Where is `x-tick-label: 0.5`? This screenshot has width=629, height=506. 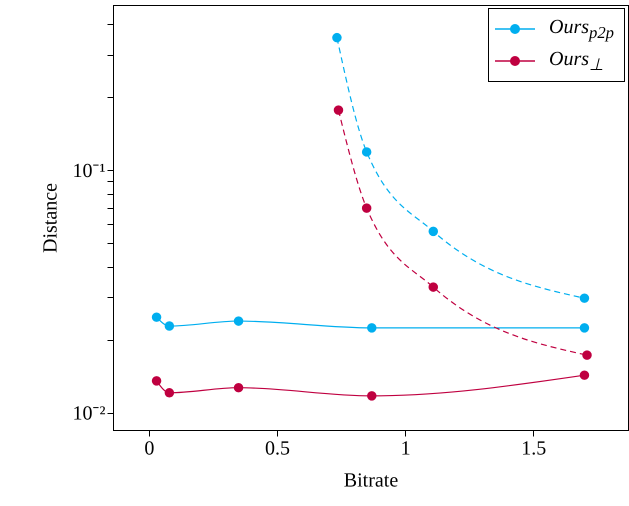 x-tick-label: 0.5 is located at coordinates (277, 449).